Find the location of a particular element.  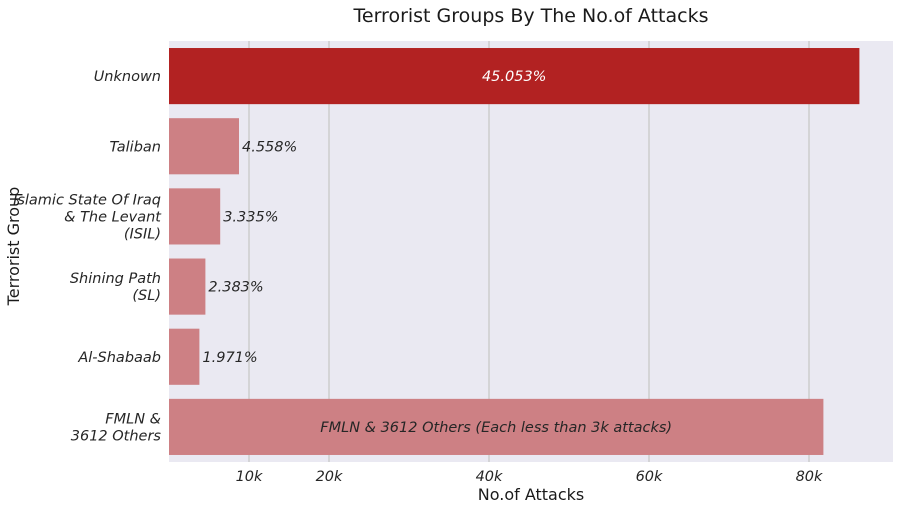

y-tick-label: Shining Path is located at coordinates (115, 279).